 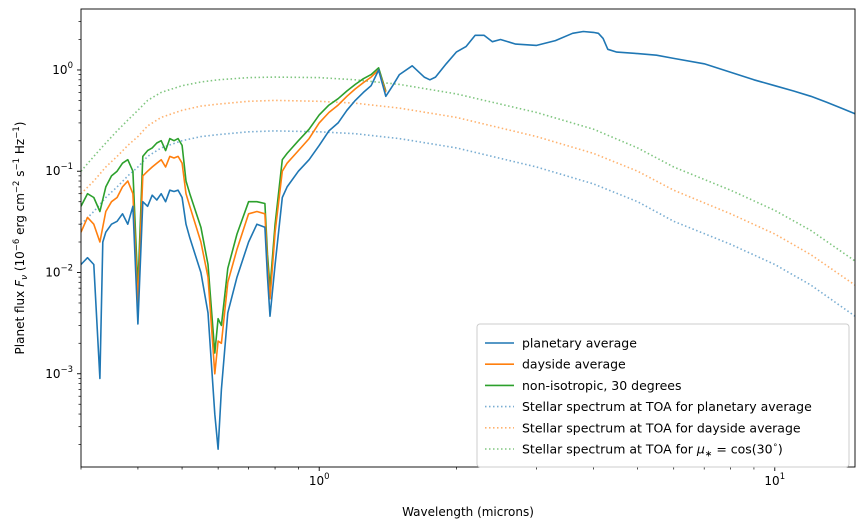 What do you see at coordinates (319, 480) in the screenshot?
I see `x-tick-label: 10⁰` at bounding box center [319, 480].